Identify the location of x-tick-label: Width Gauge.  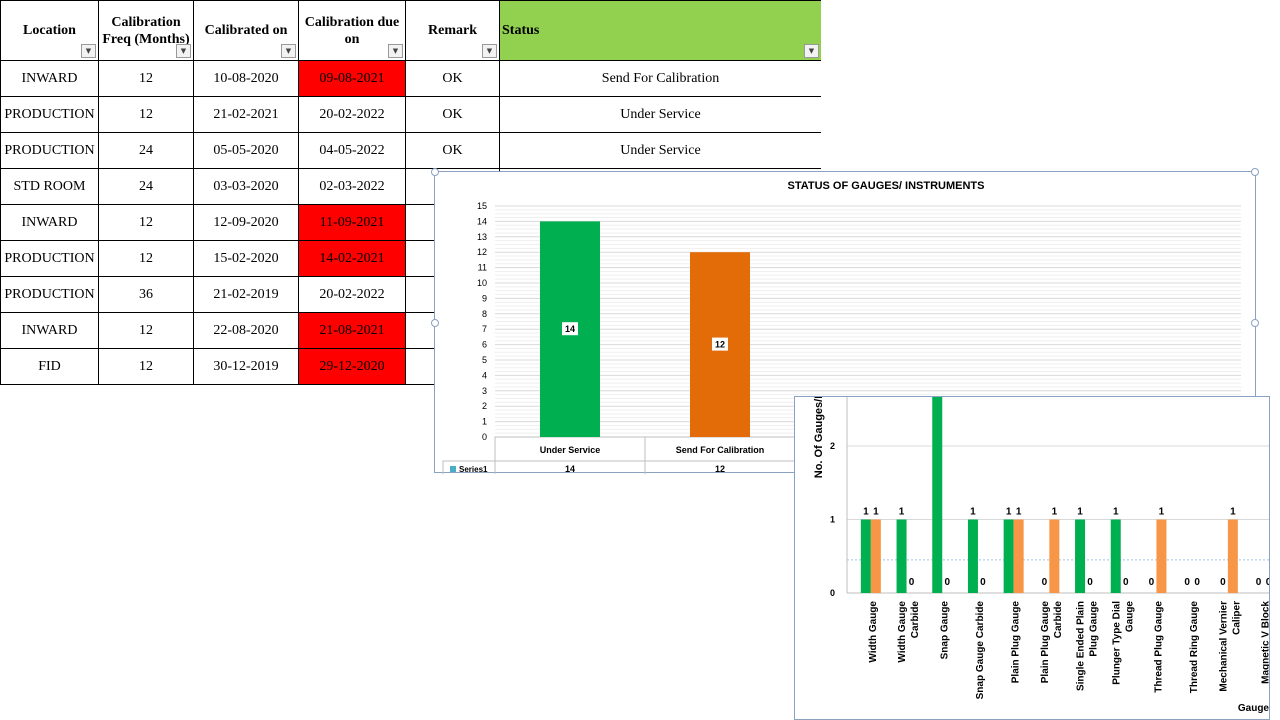
(873, 632).